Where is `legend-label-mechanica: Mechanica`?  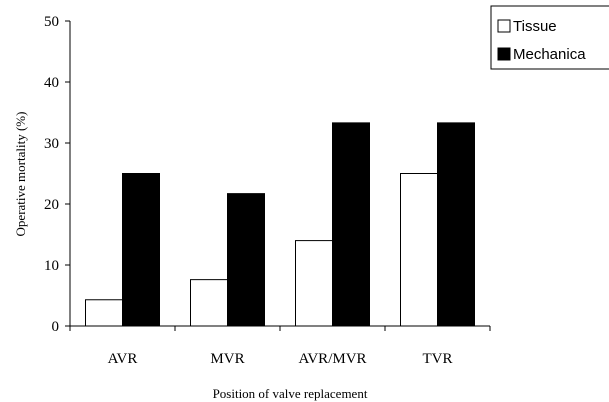 legend-label-mechanica: Mechanica is located at coordinates (549, 54).